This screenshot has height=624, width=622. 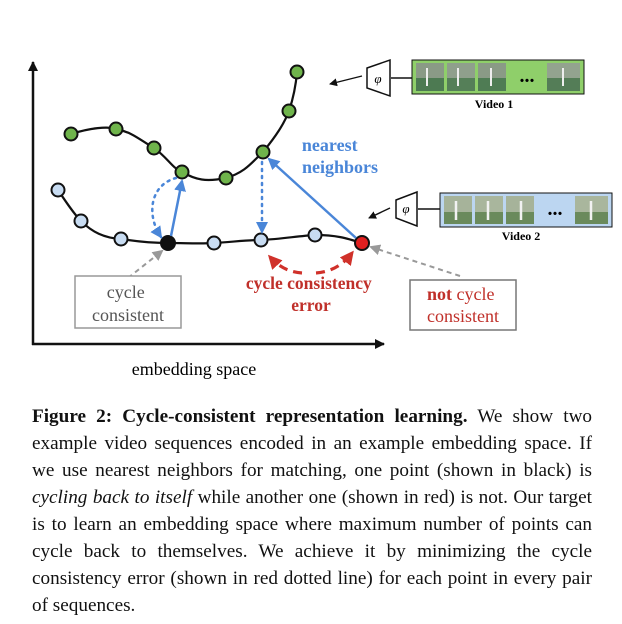 I want to click on nearest-neighbors-label: nearest neighbors, so click(x=340, y=156).